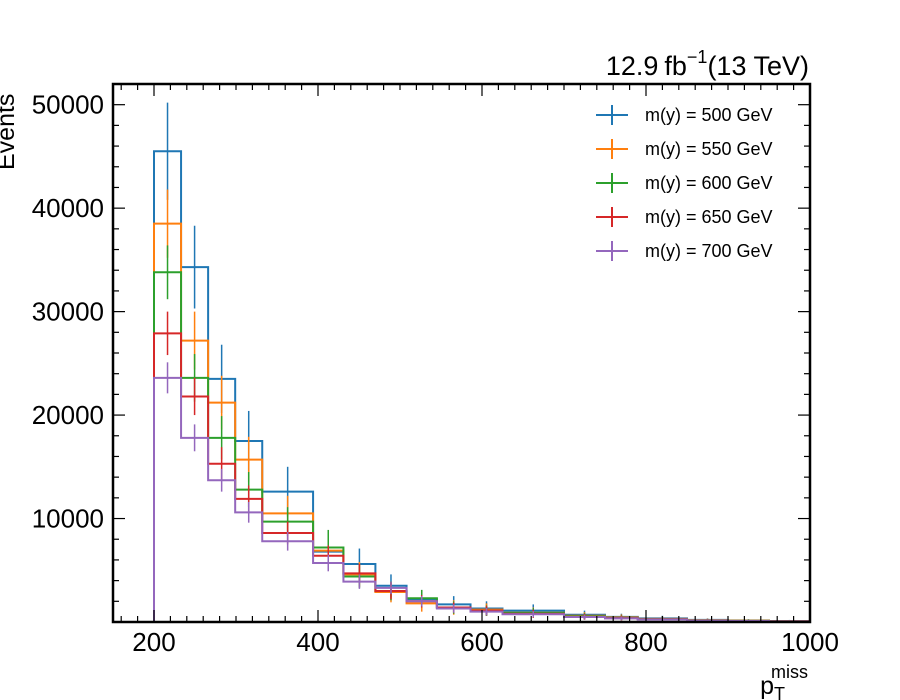 This screenshot has height=700, width=900. Describe the element at coordinates (789, 672) in the screenshot. I see `x-axis-title-sup: miss` at that location.